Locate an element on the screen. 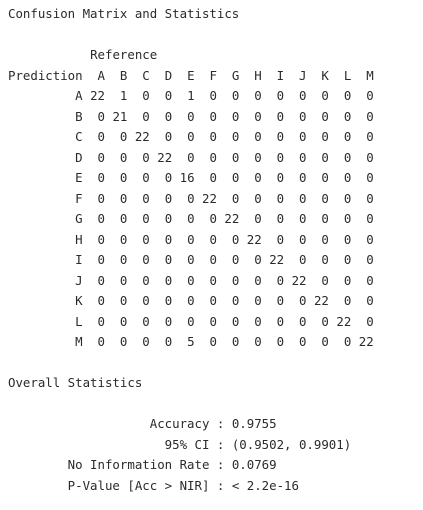 This screenshot has width=423, height=510. reference-label: Reference is located at coordinates (124, 54).